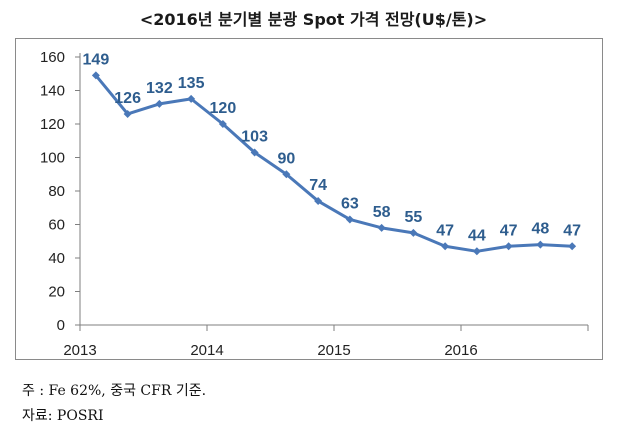 This screenshot has width=627, height=436. I want to click on x-tick-label: 2014, so click(206, 350).